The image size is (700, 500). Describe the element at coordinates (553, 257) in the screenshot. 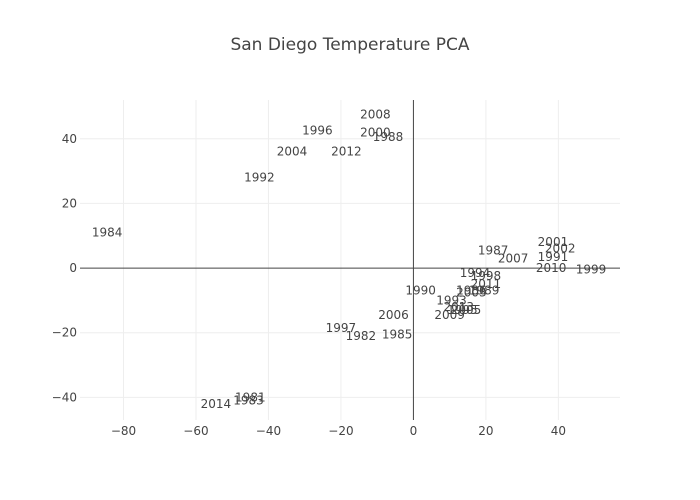

I see `data-point-label: 1991` at that location.